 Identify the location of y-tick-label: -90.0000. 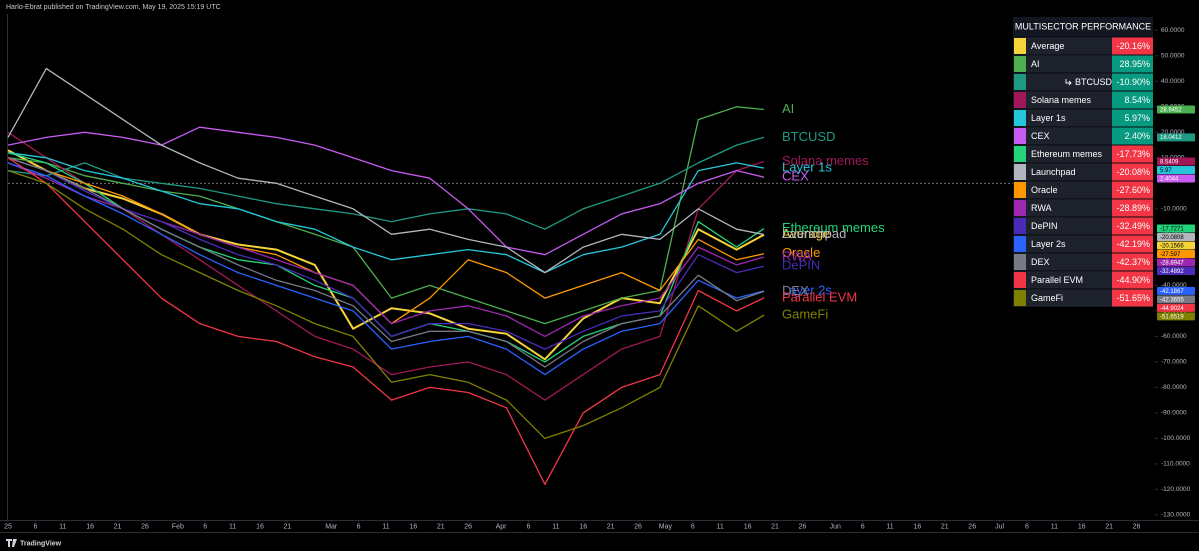
(1174, 413).